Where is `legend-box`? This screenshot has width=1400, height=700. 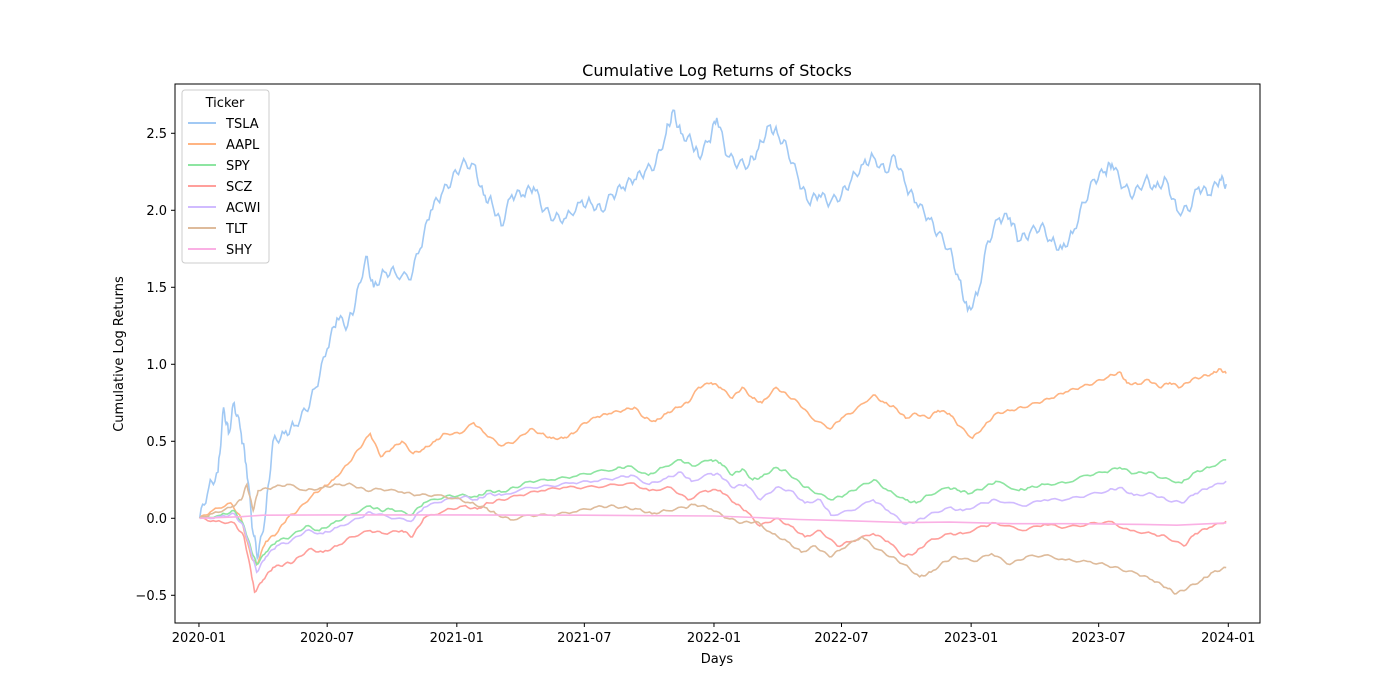
legend-box is located at coordinates (225, 176).